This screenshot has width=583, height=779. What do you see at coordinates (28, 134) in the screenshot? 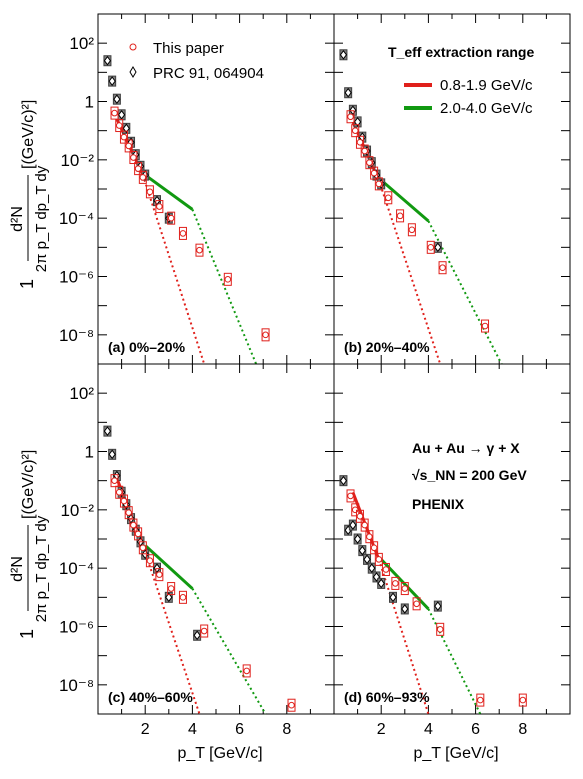
I see `y-label-unit: [(GeV/c)²]` at bounding box center [28, 134].